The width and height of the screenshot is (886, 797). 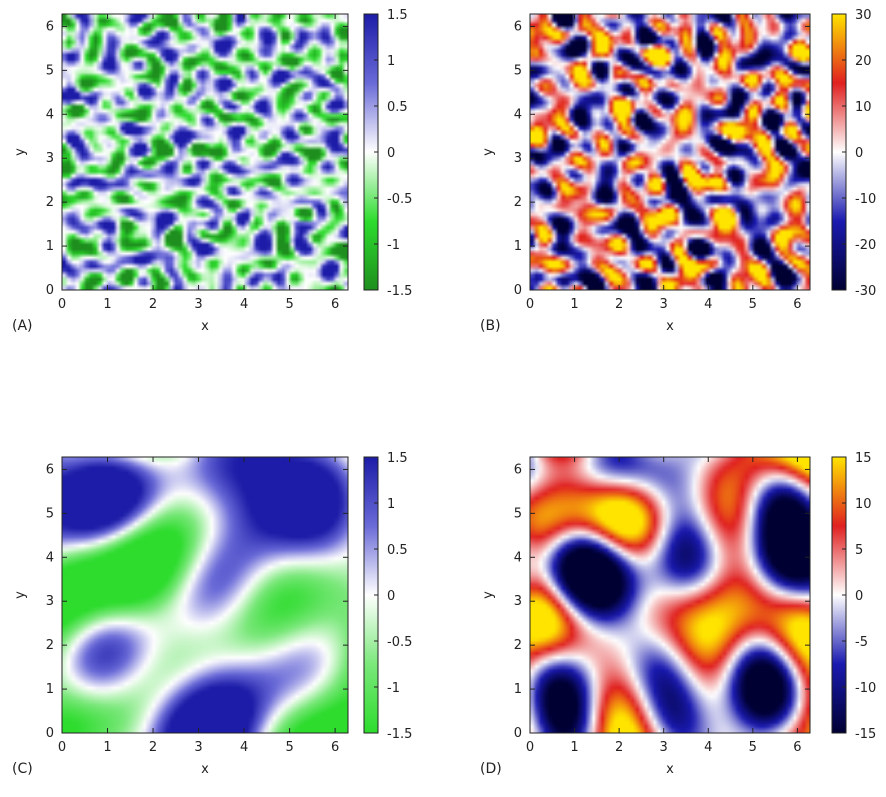 I want to click on panel-label: (D), so click(x=491, y=769).